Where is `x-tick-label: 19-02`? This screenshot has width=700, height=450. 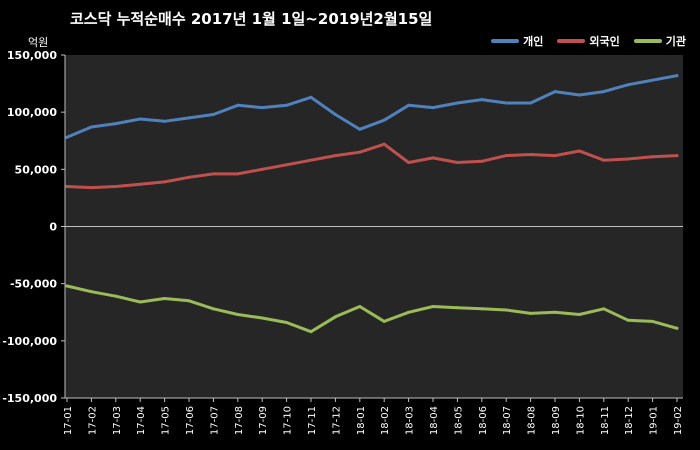
x-tick-label: 19-02 is located at coordinates (678, 420).